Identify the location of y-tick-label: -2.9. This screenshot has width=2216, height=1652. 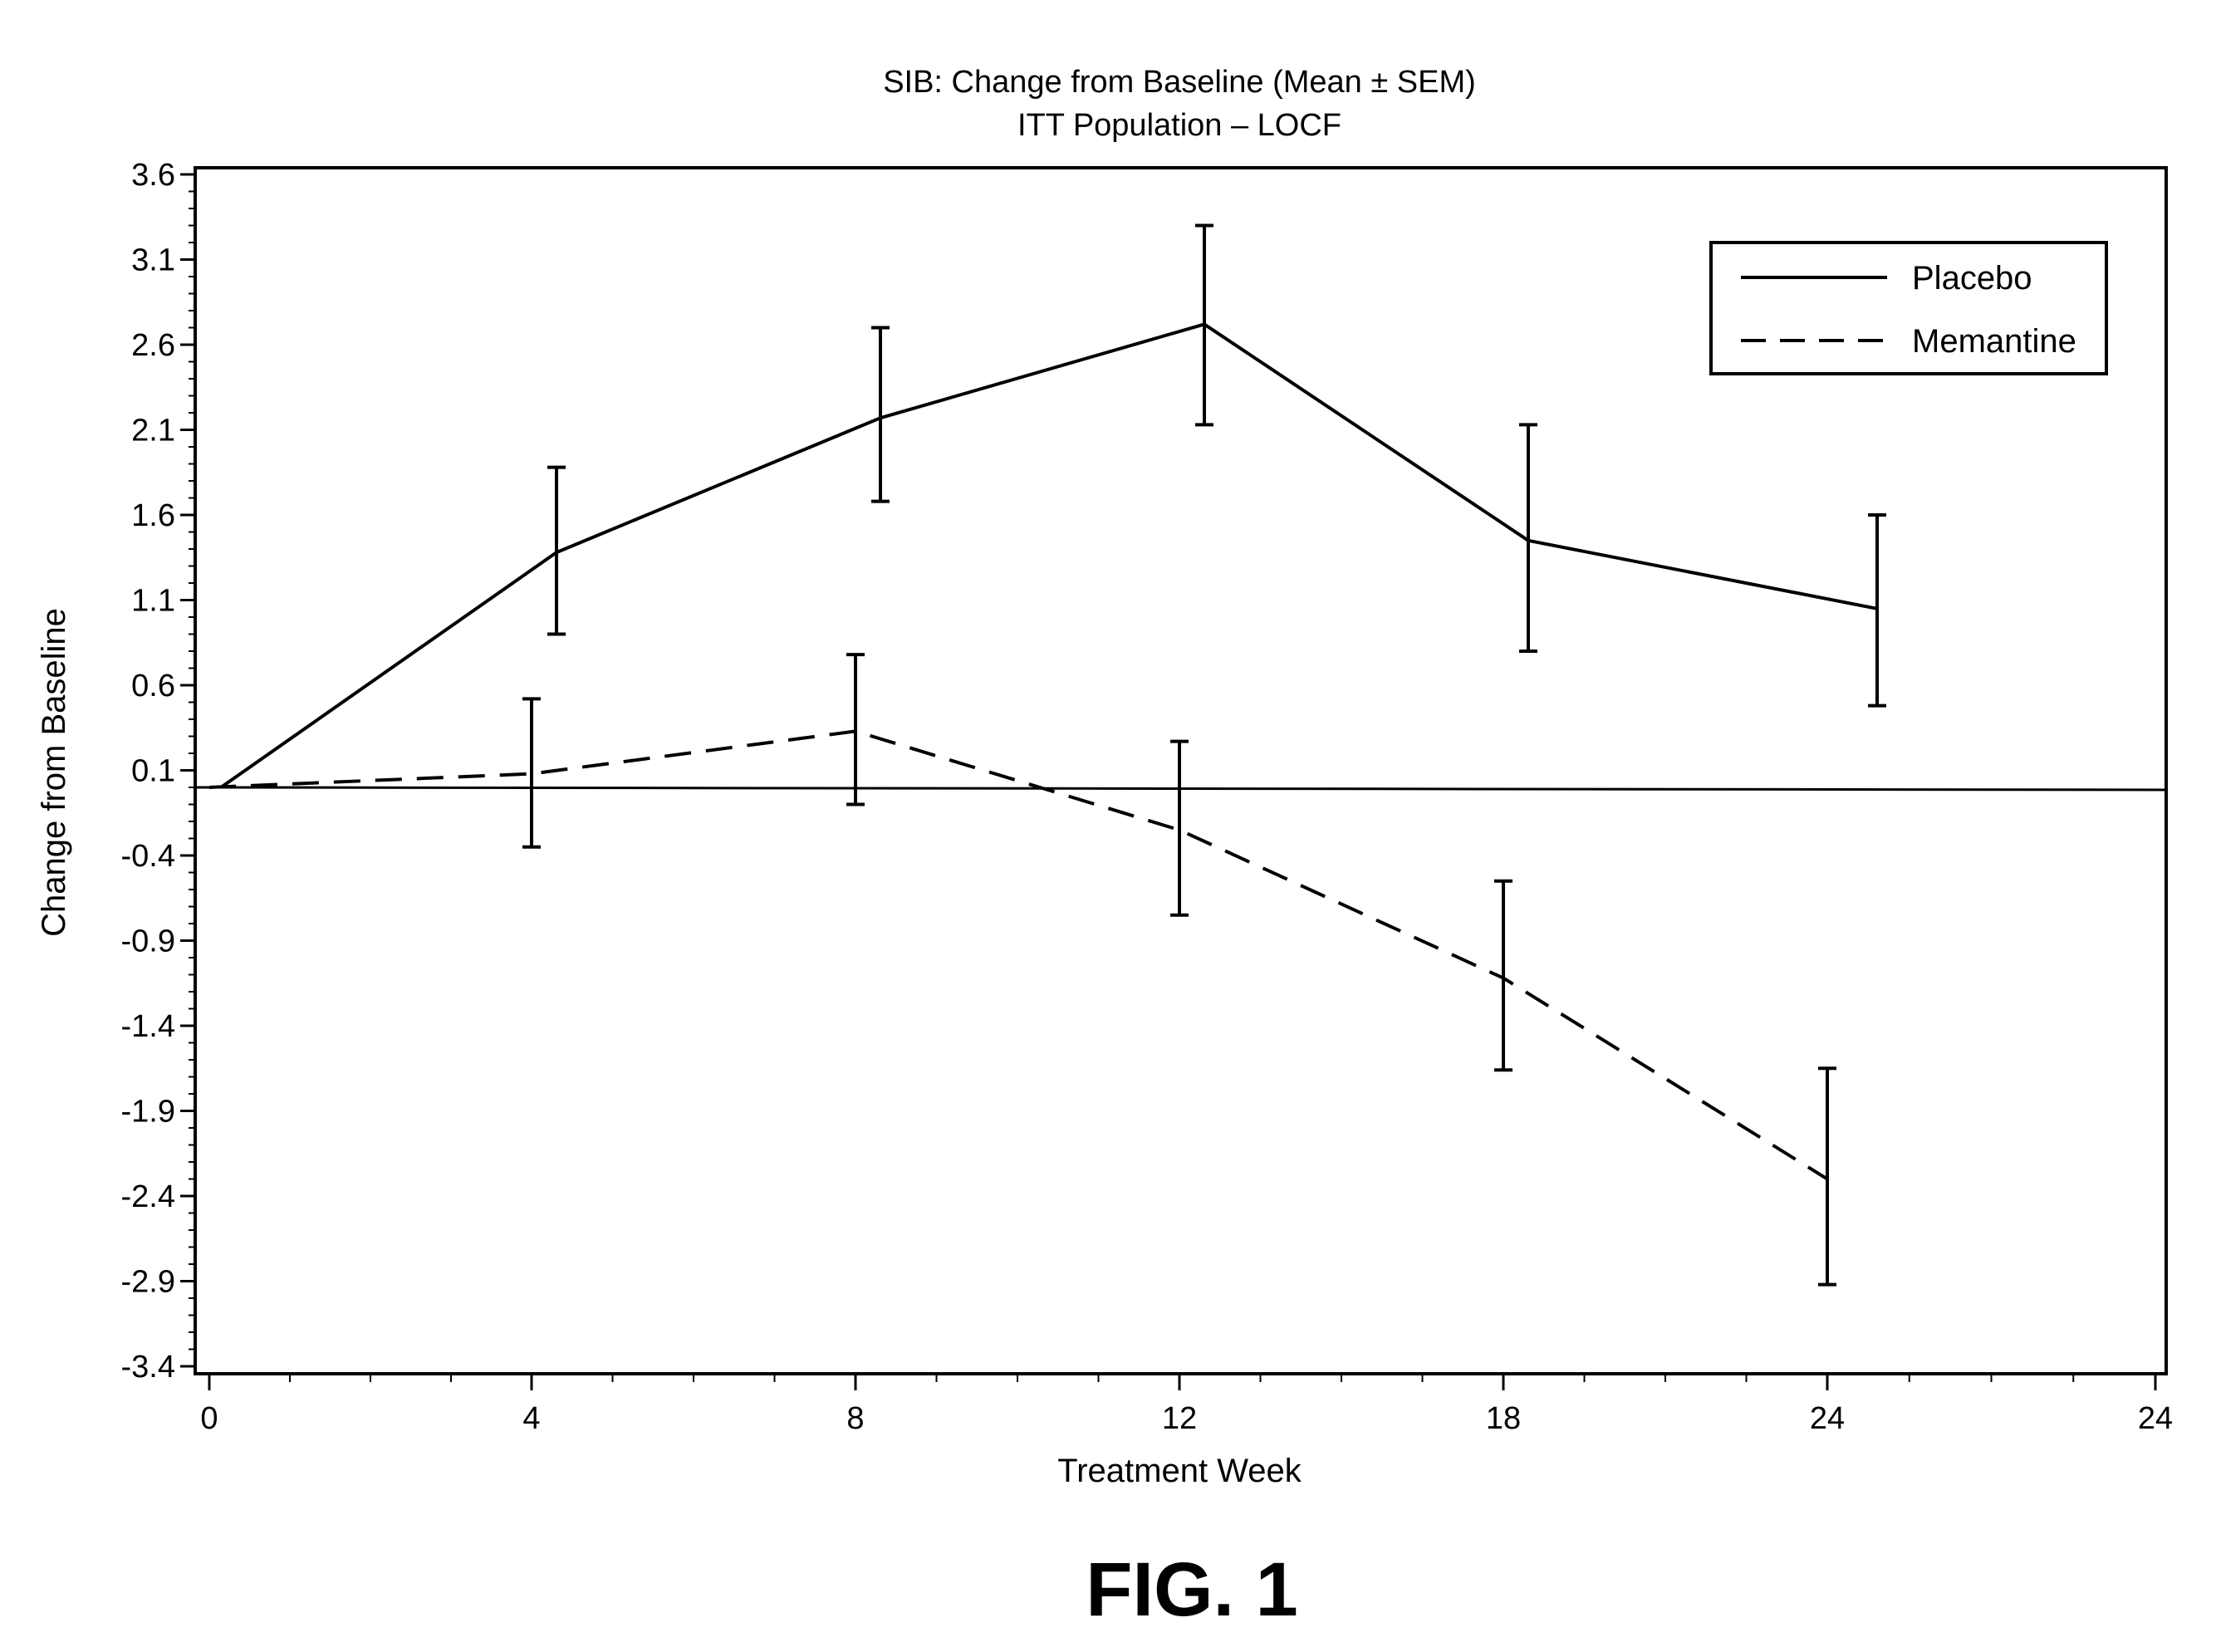
(148, 1282).